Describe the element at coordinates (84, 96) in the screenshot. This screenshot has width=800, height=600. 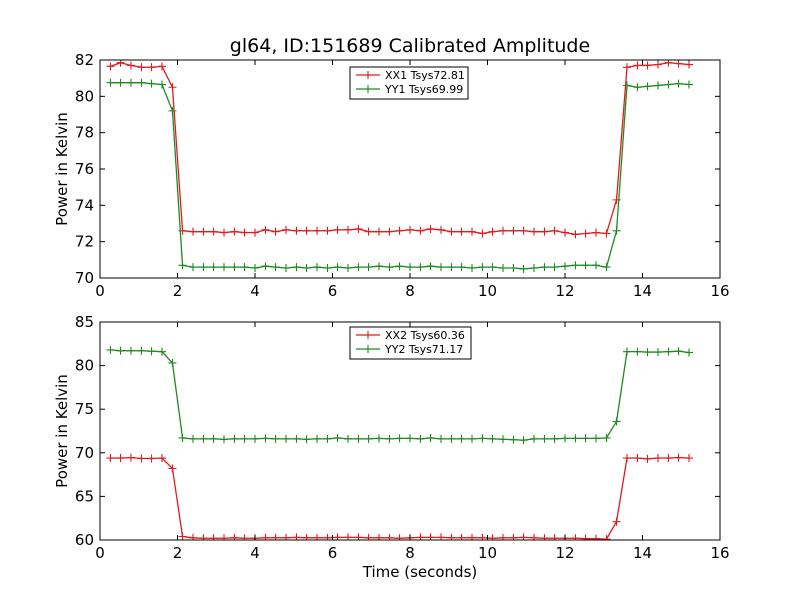
I see `y-tick-label: 80` at that location.